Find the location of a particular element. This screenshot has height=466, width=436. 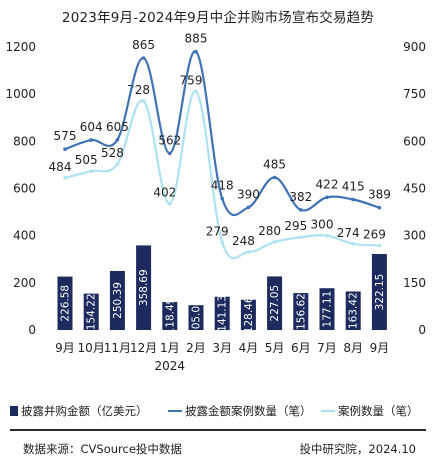

bar-value-label: 118.49 is located at coordinates (170, 316).